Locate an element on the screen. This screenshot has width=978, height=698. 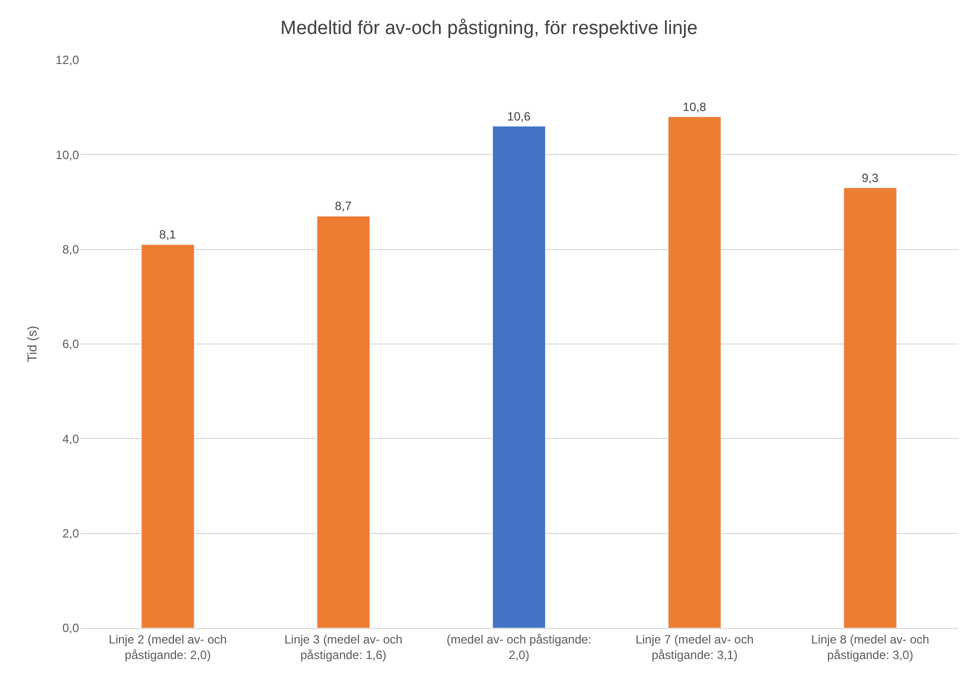
x-tick-label: Linje 8 (medel av- och påstigande: 3,0) is located at coordinates (870, 647).